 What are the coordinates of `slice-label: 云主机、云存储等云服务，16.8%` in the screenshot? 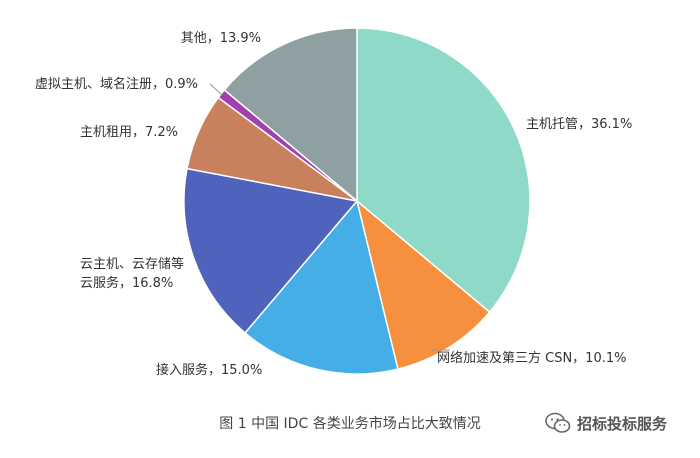 It's located at (132, 273).